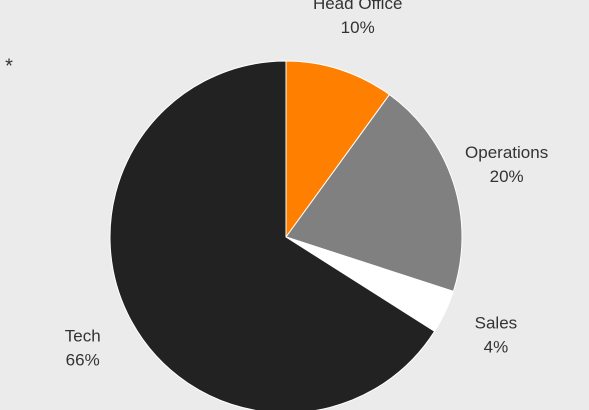 The height and width of the screenshot is (410, 589). I want to click on slice-value-label: 66%, so click(83, 359).